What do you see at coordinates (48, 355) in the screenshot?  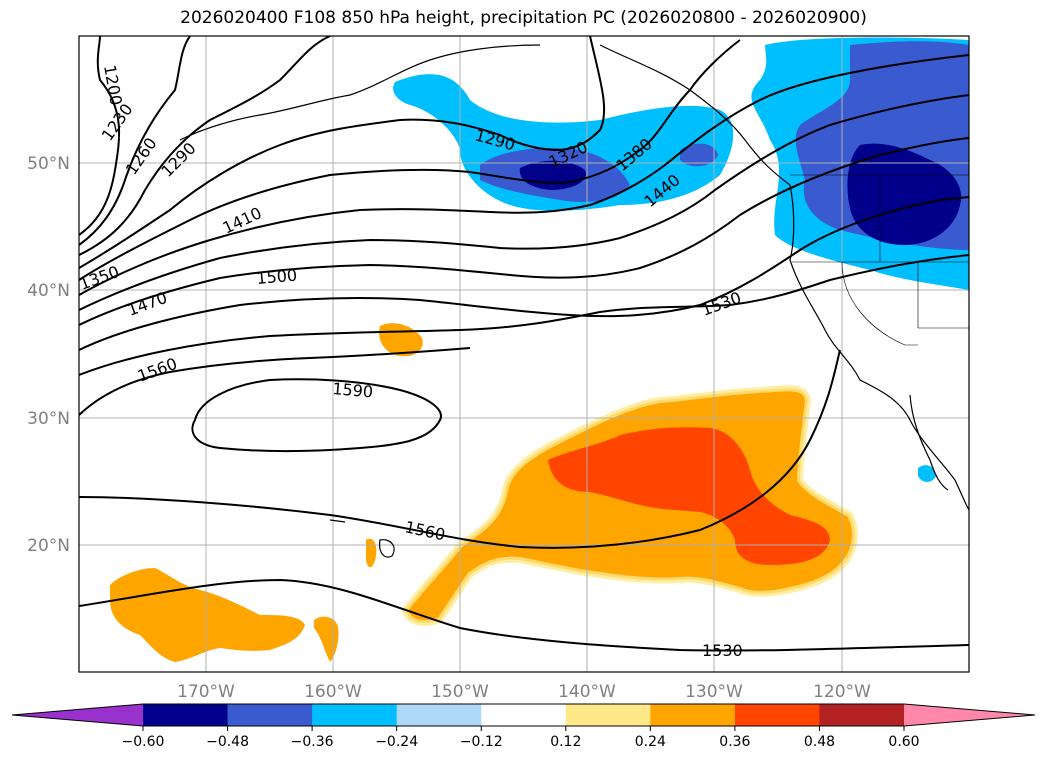 I see `latitude-axis-labels: 50°N 40°N 30°N 20°N` at bounding box center [48, 355].